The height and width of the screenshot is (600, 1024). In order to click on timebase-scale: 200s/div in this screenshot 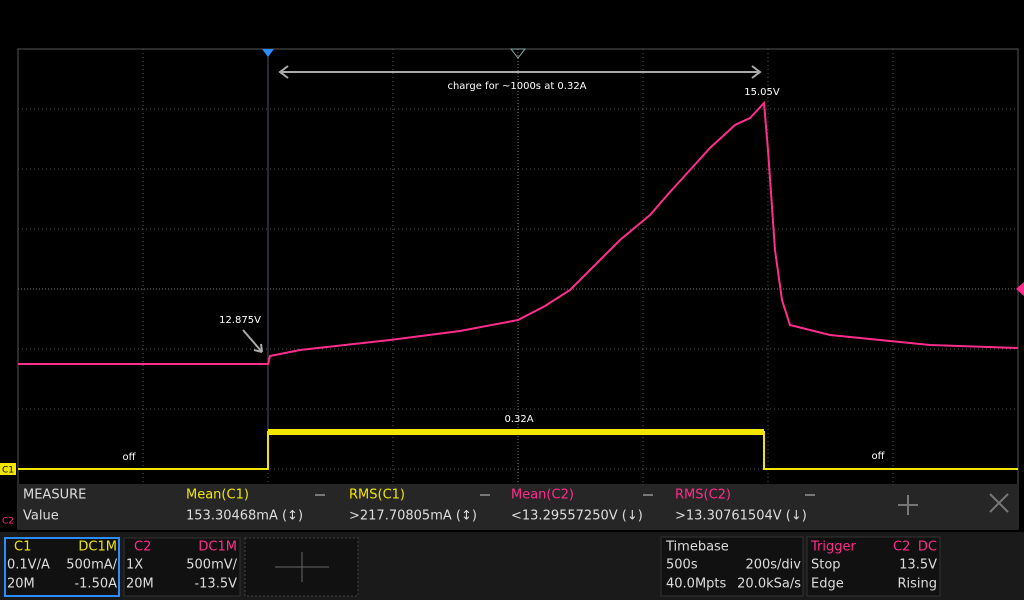, I will do `click(773, 565)`.